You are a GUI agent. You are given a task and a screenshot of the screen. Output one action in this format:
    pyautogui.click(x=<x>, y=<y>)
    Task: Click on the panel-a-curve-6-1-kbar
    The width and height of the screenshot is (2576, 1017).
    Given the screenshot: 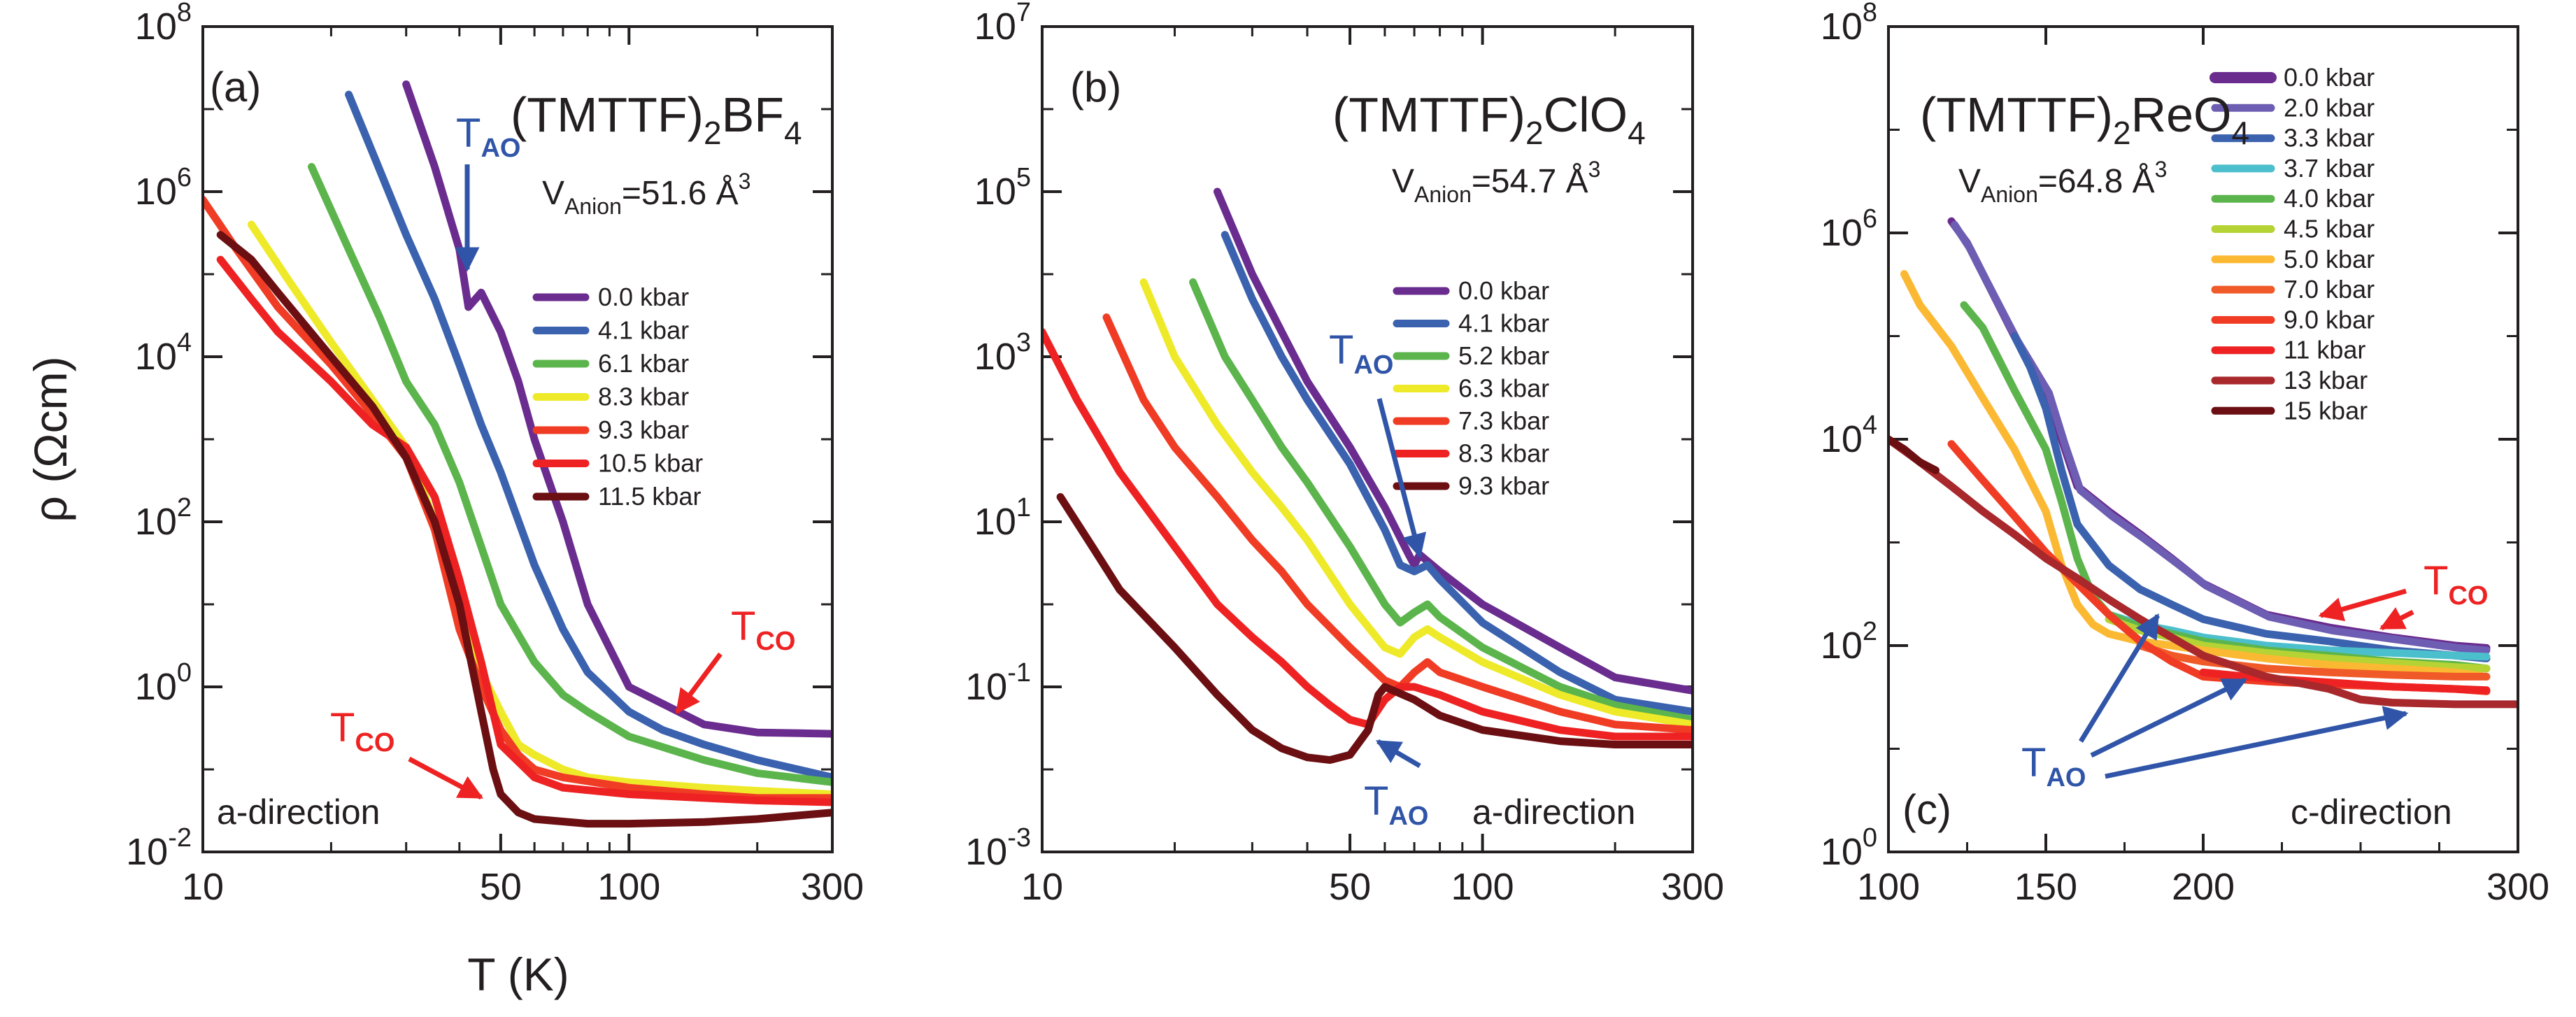 What is the action you would take?
    pyautogui.click(x=570, y=475)
    